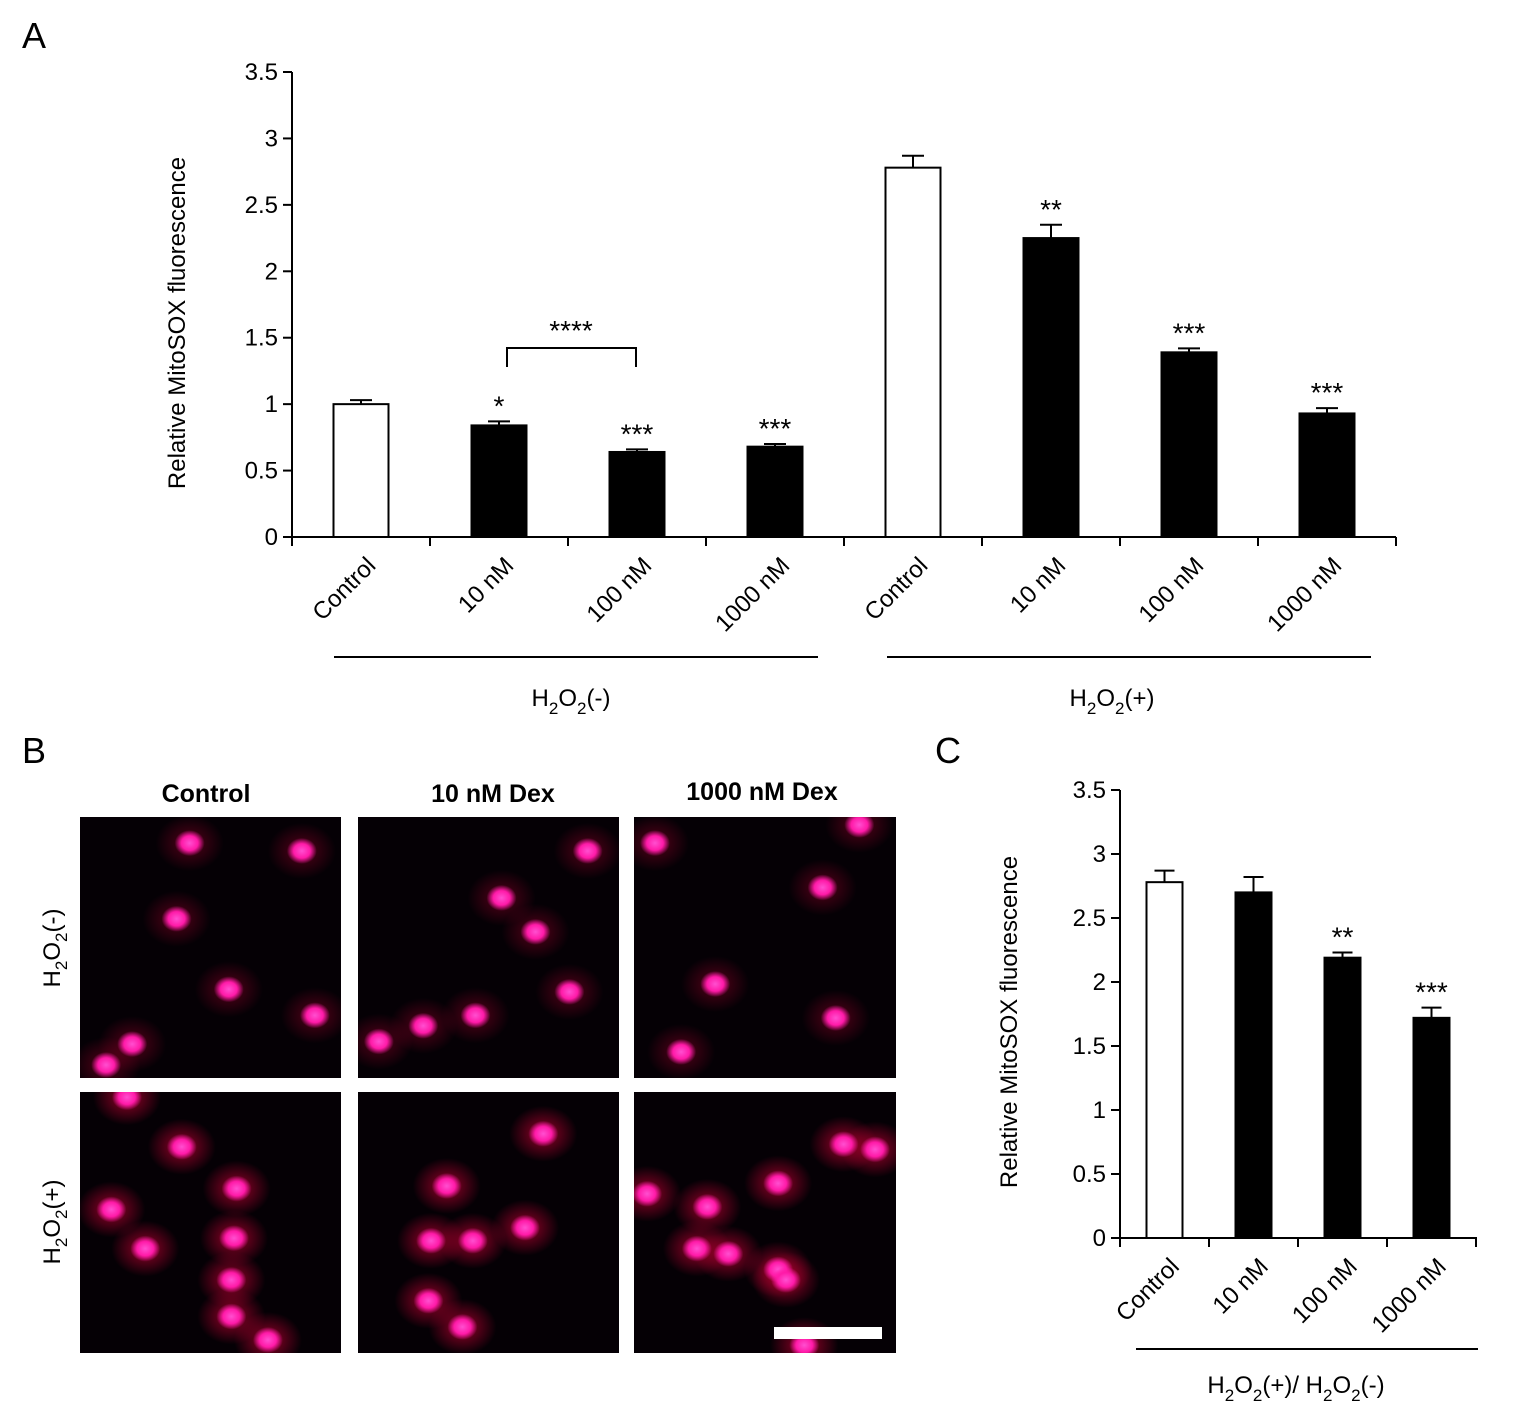  What do you see at coordinates (765, 1222) in the screenshot?
I see `micrograph-h2o2-plus-1000nm` at bounding box center [765, 1222].